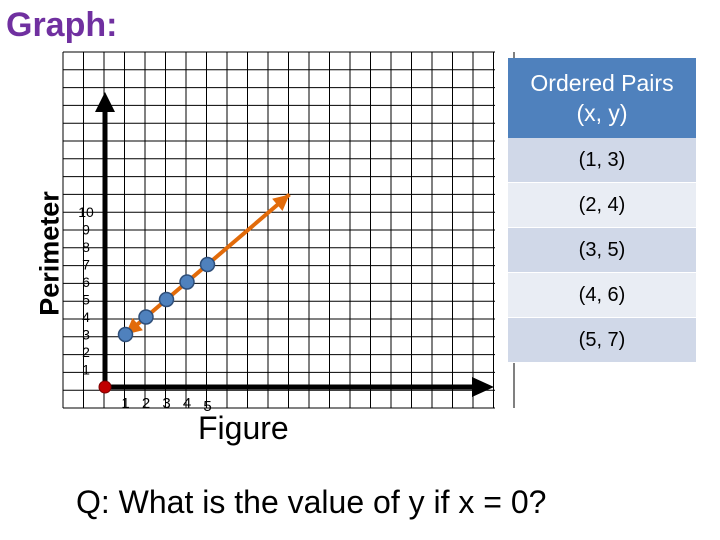 This screenshot has width=720, height=540. What do you see at coordinates (281, 202) in the screenshot?
I see `trend-line-arrow-end` at bounding box center [281, 202].